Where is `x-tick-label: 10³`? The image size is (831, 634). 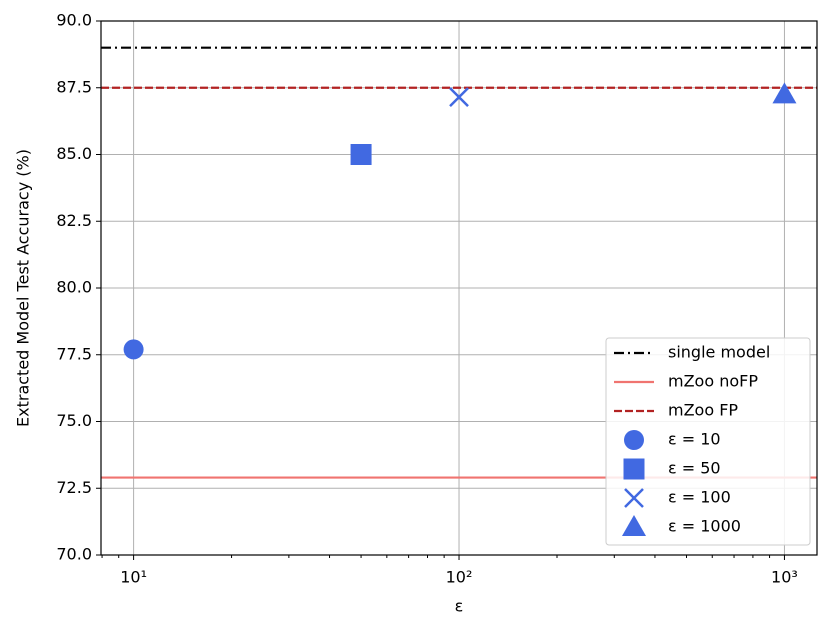 x-tick-label: 10³ is located at coordinates (784, 577).